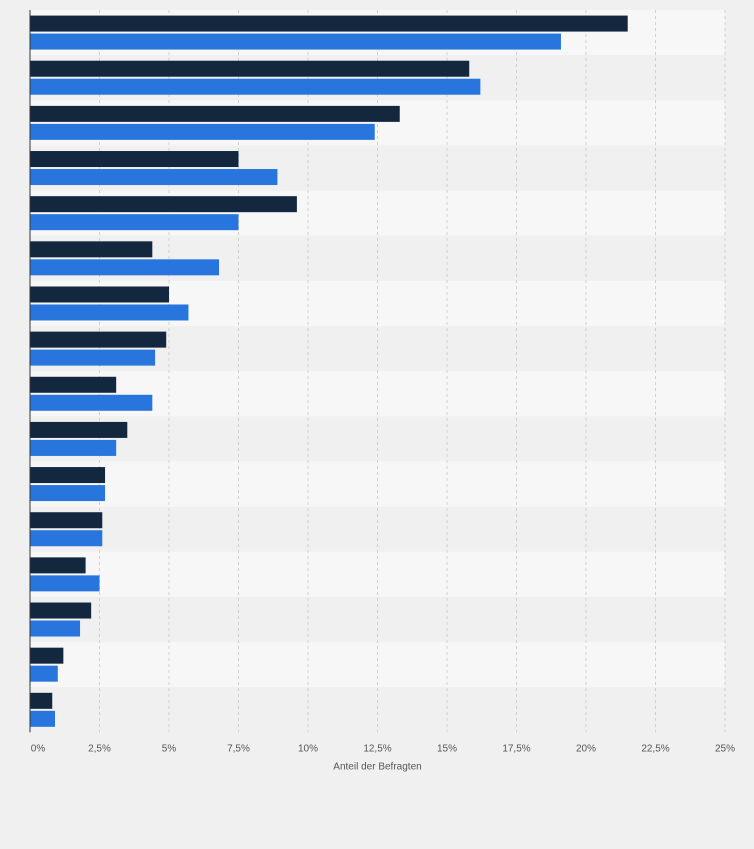 This screenshot has width=754, height=849. I want to click on x-tick-label: 10%, so click(308, 748).